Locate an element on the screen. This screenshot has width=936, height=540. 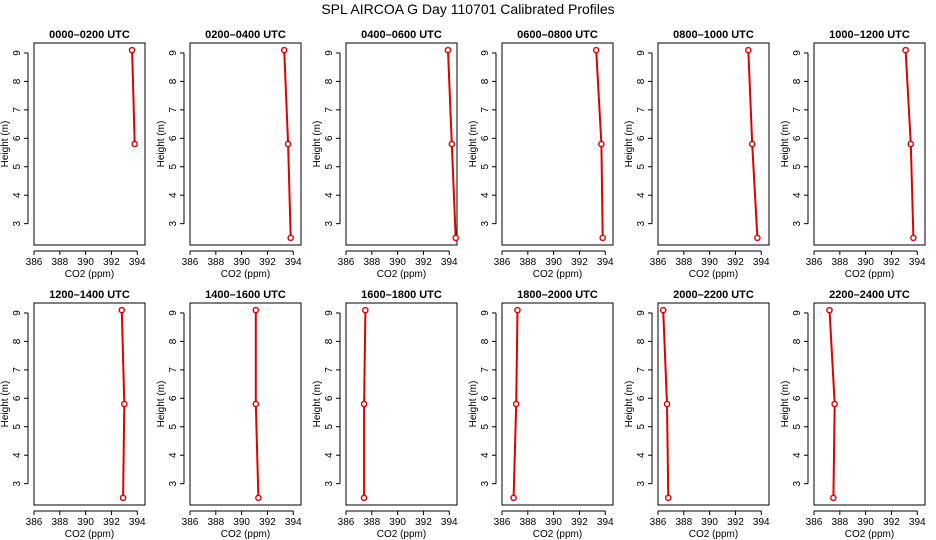
panel-4-y-tick-label: 5 is located at coordinates (485, 167).